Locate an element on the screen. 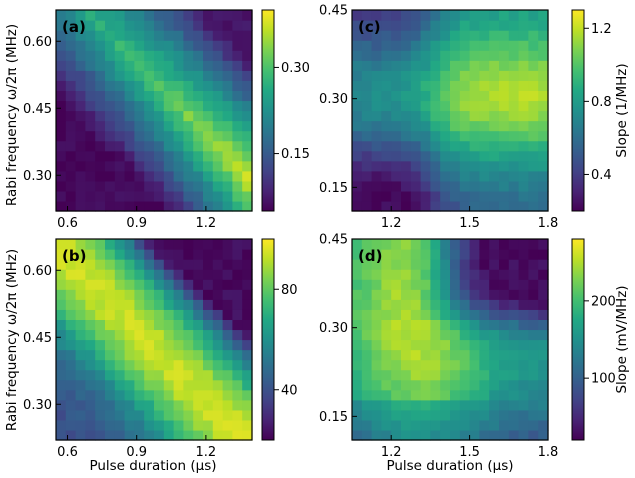 The height and width of the screenshot is (478, 635). y-tick-label: 0.30 is located at coordinates (37, 176).